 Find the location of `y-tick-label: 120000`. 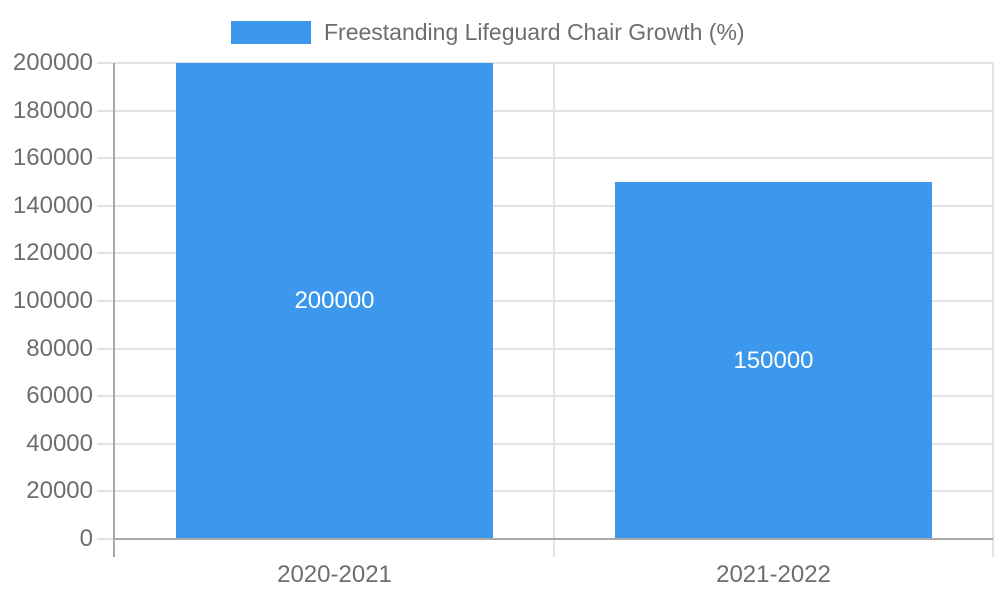

y-tick-label: 120000 is located at coordinates (52, 253).